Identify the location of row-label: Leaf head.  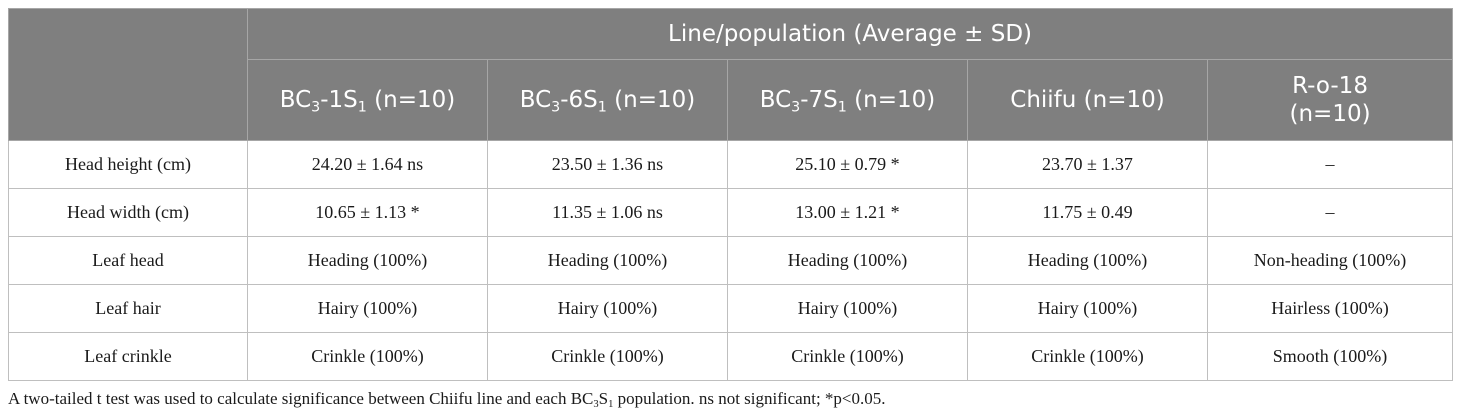
(128, 260).